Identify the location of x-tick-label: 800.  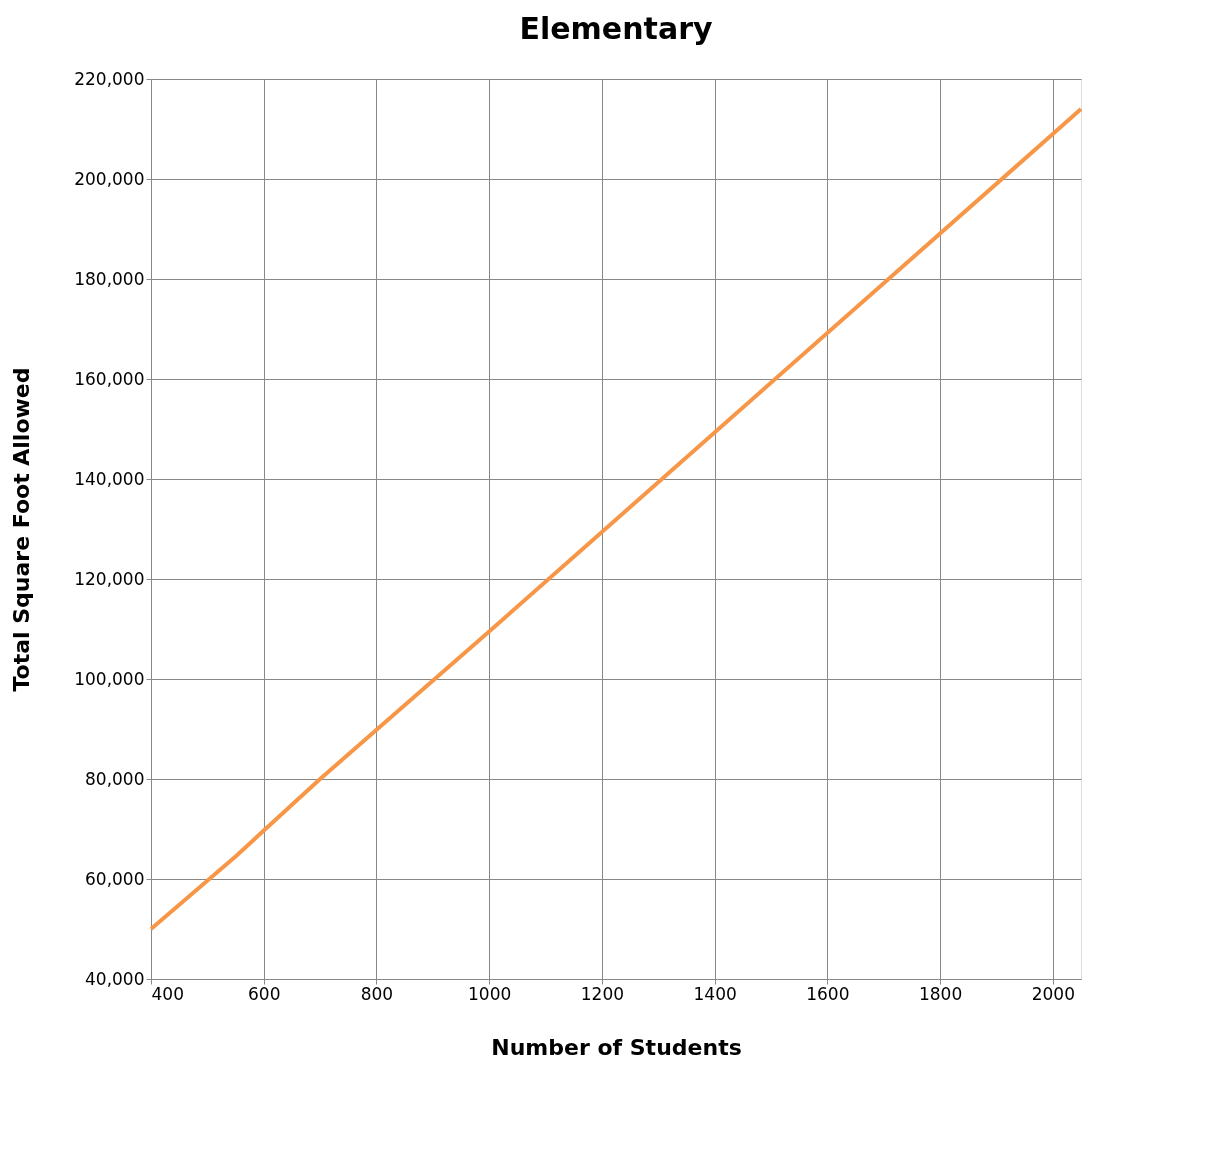
(377, 993).